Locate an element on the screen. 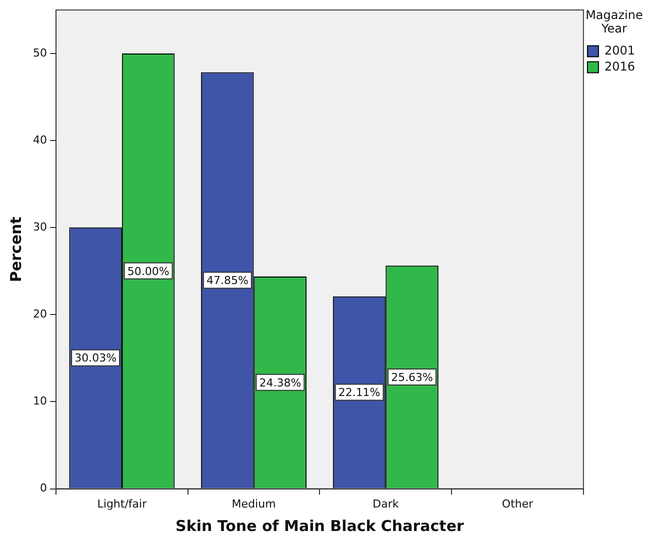 This screenshot has width=649, height=544. data-label: 30.03% is located at coordinates (95, 358).